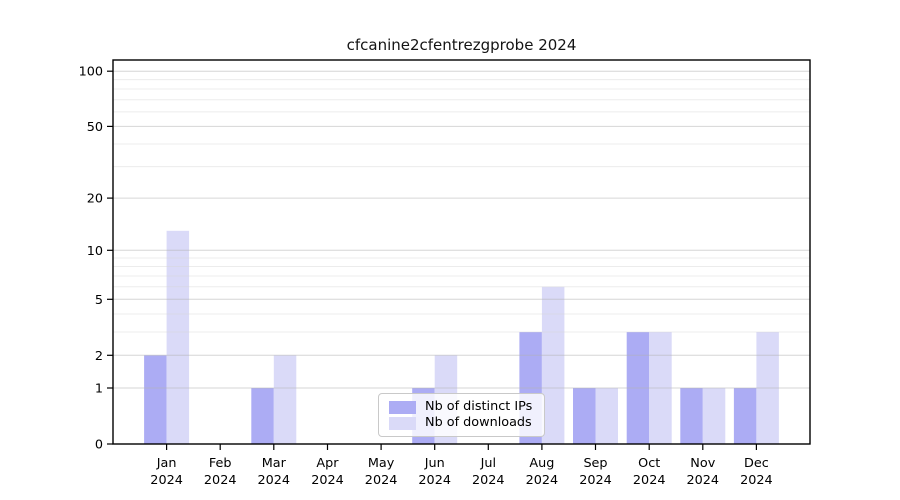  Describe the element at coordinates (99, 445) in the screenshot. I see `y-axis-tick-label: 0` at that location.